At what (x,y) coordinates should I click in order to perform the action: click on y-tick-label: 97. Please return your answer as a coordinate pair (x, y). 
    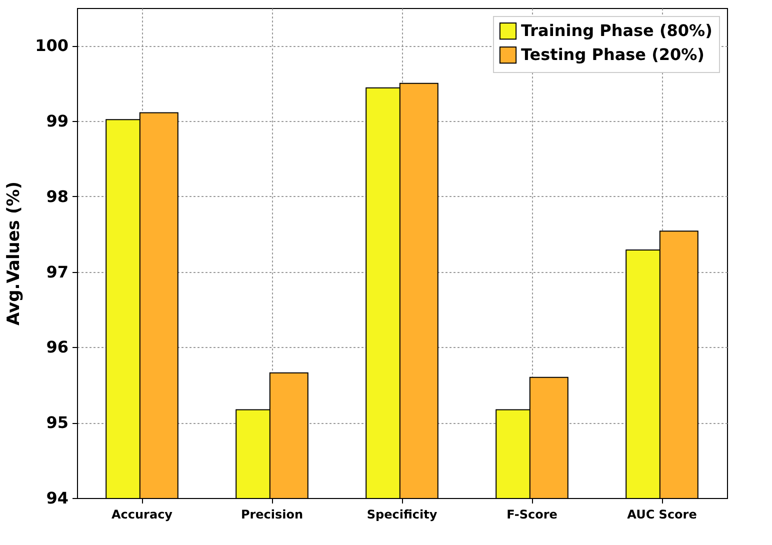
    Looking at the image, I should click on (57, 272).